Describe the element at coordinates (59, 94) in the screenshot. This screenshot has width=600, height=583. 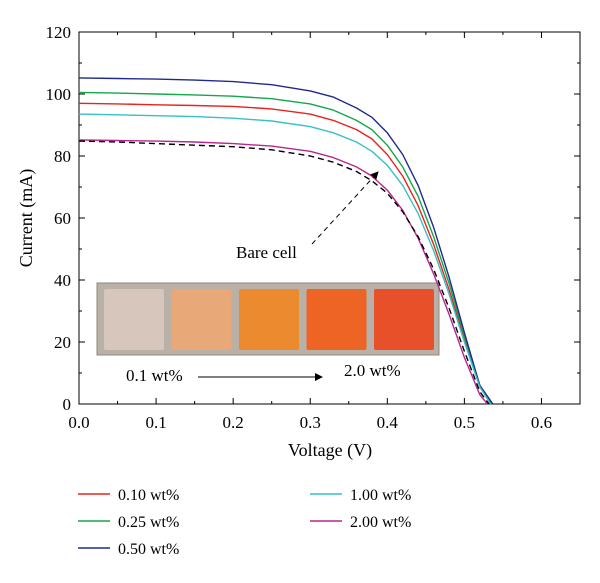
I see `y-tick-label: 100` at that location.